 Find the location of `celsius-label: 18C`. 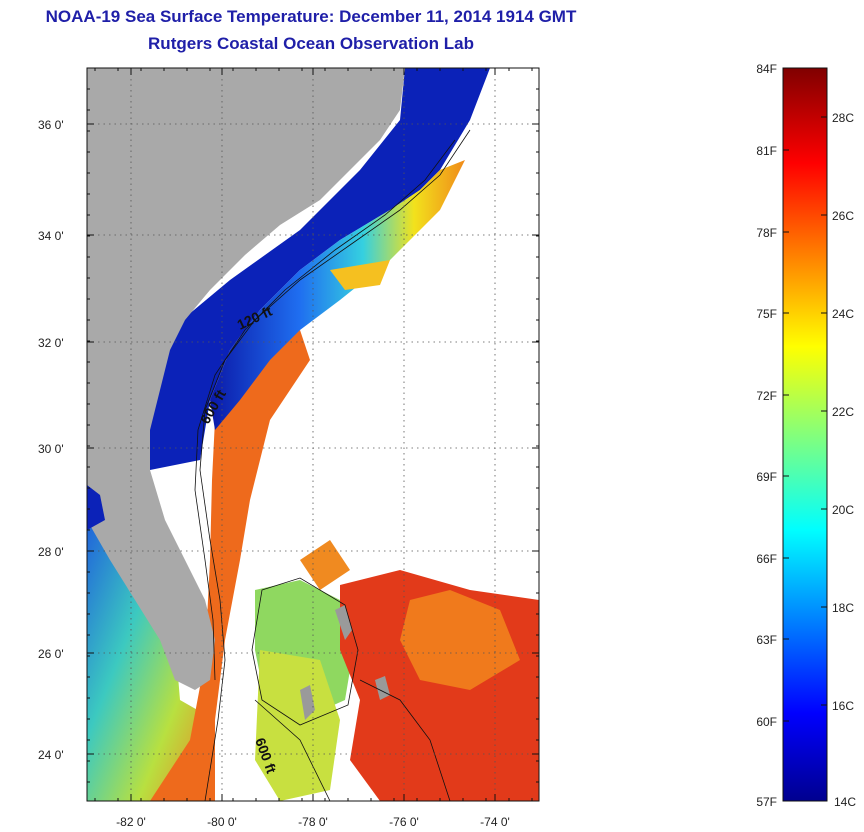

celsius-label: 18C is located at coordinates (843, 608).